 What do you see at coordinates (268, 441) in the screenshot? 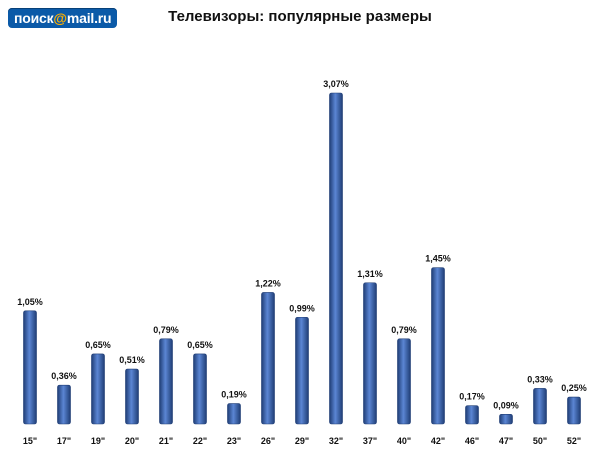
I see `tick-label-7: 26"` at bounding box center [268, 441].